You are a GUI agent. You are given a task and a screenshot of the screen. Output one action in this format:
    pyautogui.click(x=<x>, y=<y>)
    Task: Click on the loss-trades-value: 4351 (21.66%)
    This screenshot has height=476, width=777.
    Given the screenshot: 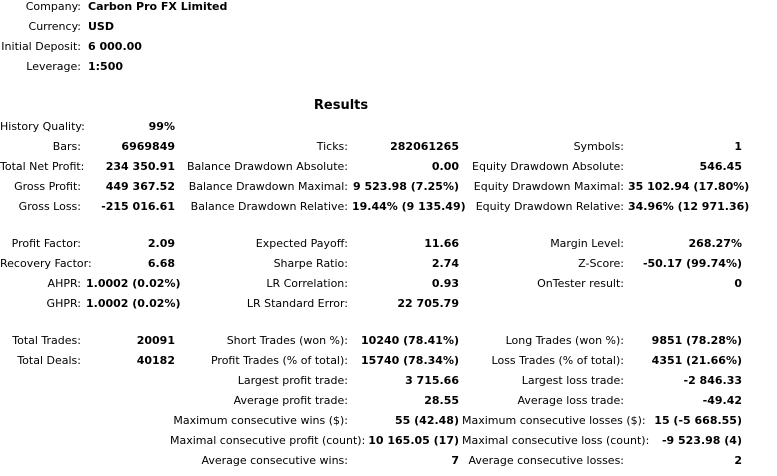 What is the action you would take?
    pyautogui.click(x=696, y=360)
    